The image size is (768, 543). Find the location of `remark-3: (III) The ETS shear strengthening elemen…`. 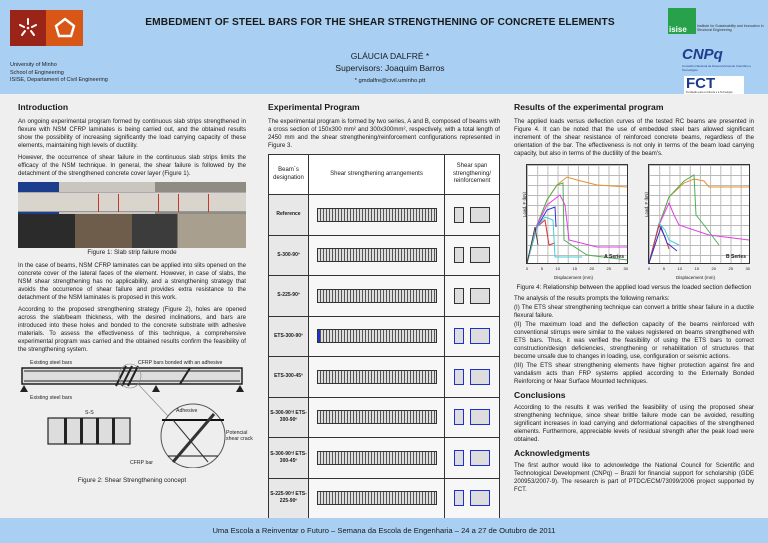

remark-3: (III) The ETS shear strengthening elemen… is located at coordinates (634, 373).